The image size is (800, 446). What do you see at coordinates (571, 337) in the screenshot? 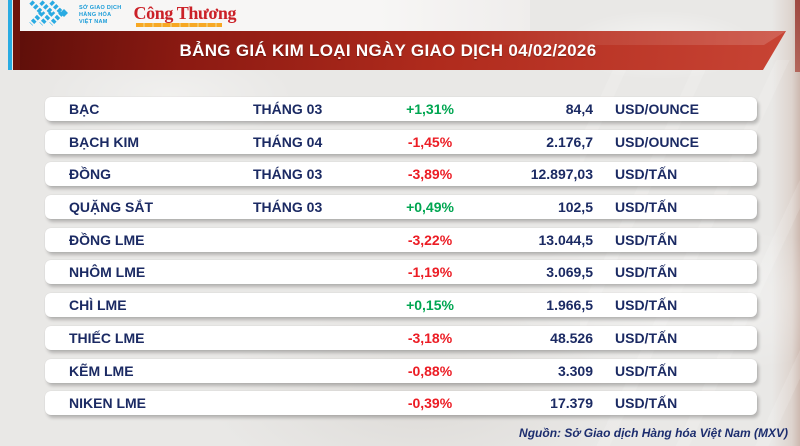
I see `price-value: 48.526` at bounding box center [571, 337].